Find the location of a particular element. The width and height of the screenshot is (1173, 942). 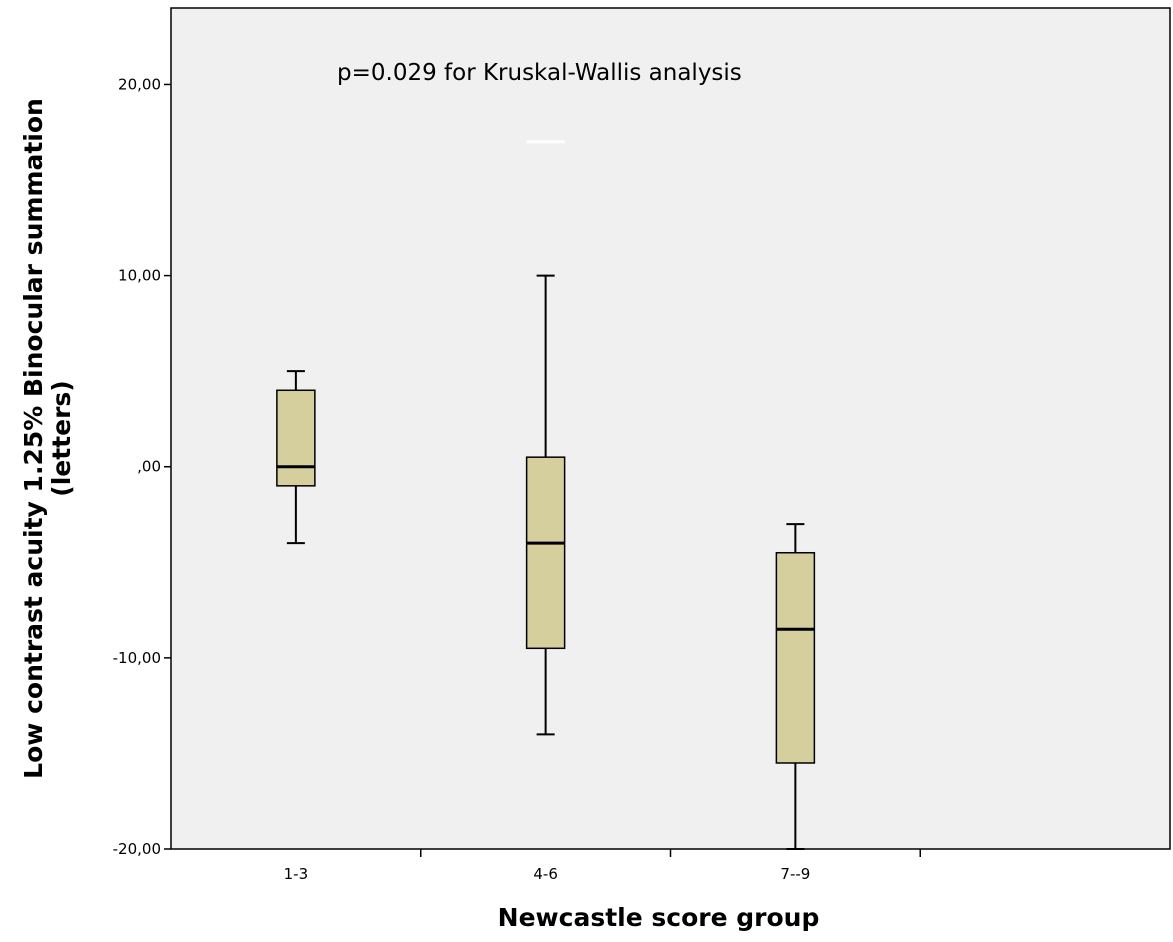

y-tick-label: ,00 is located at coordinates (149, 467).